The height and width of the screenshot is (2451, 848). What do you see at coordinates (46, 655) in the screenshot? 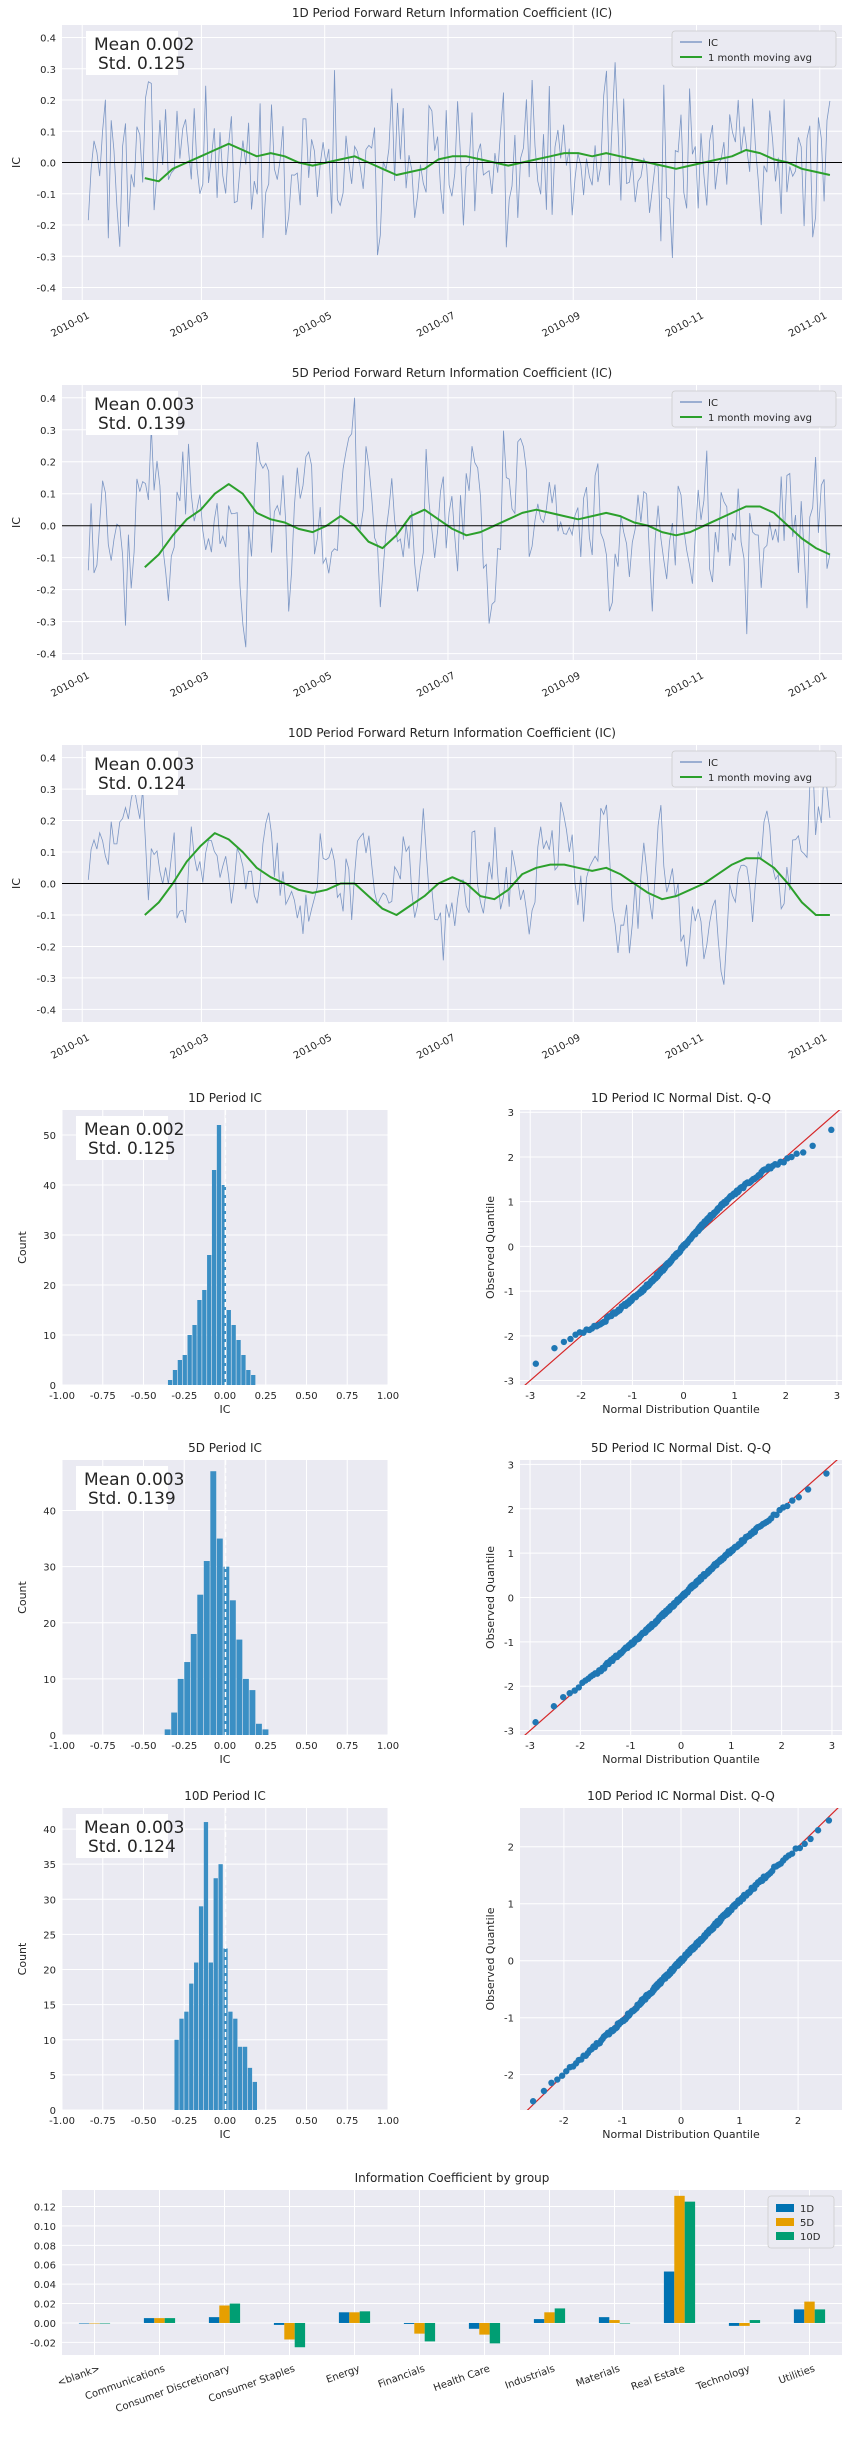
I see `y-tick-label: -0.4` at bounding box center [46, 655].